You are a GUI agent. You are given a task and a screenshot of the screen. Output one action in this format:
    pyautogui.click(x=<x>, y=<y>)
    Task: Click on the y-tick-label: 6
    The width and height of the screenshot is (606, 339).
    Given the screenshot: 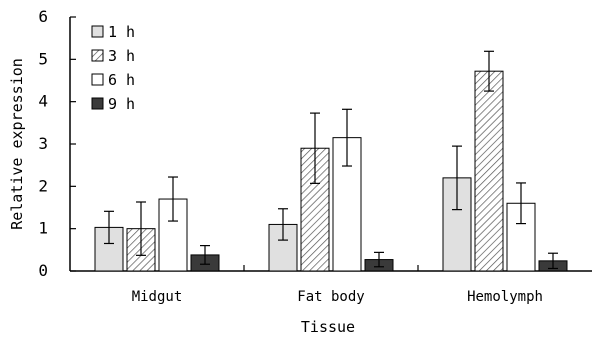 What is the action you would take?
    pyautogui.click(x=43, y=16)
    